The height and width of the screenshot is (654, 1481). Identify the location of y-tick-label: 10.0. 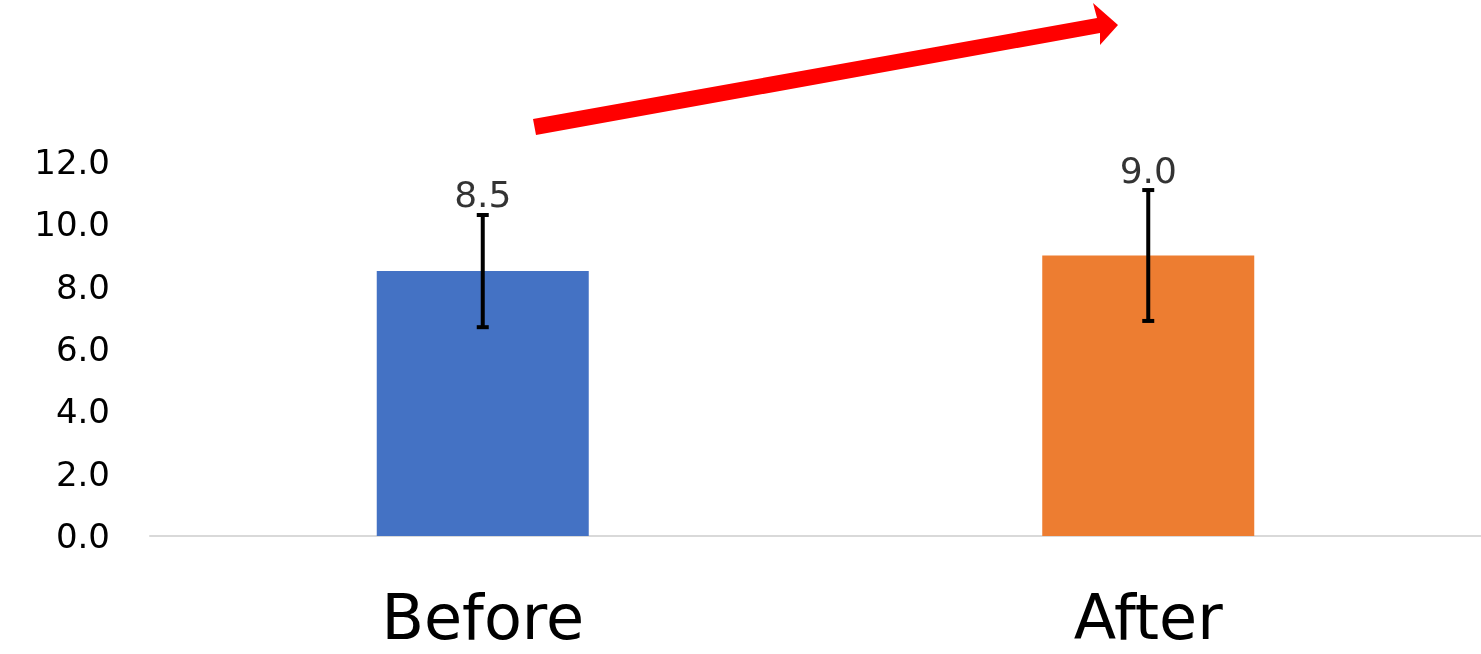
(72, 224).